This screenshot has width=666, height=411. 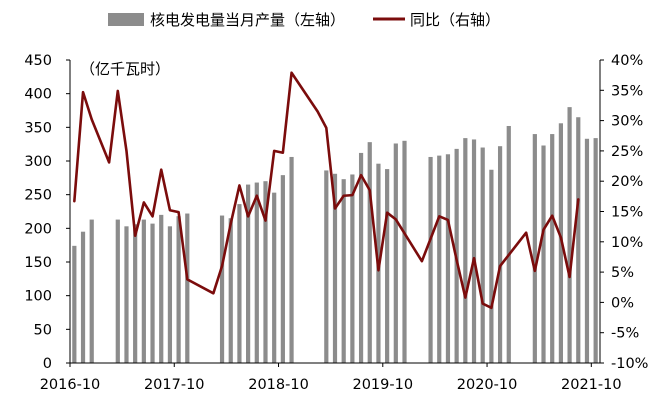 I want to click on y-left-tick-label: 150, so click(x=38, y=263).